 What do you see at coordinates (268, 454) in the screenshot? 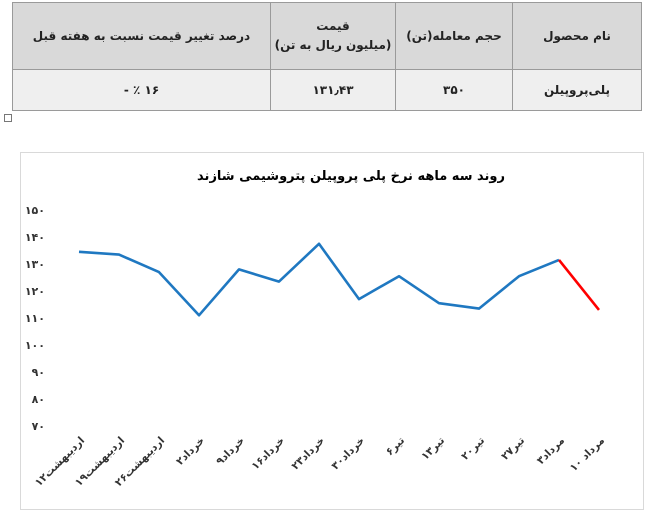
I see `x-tick-label: ۱۶خرداد` at bounding box center [268, 454].